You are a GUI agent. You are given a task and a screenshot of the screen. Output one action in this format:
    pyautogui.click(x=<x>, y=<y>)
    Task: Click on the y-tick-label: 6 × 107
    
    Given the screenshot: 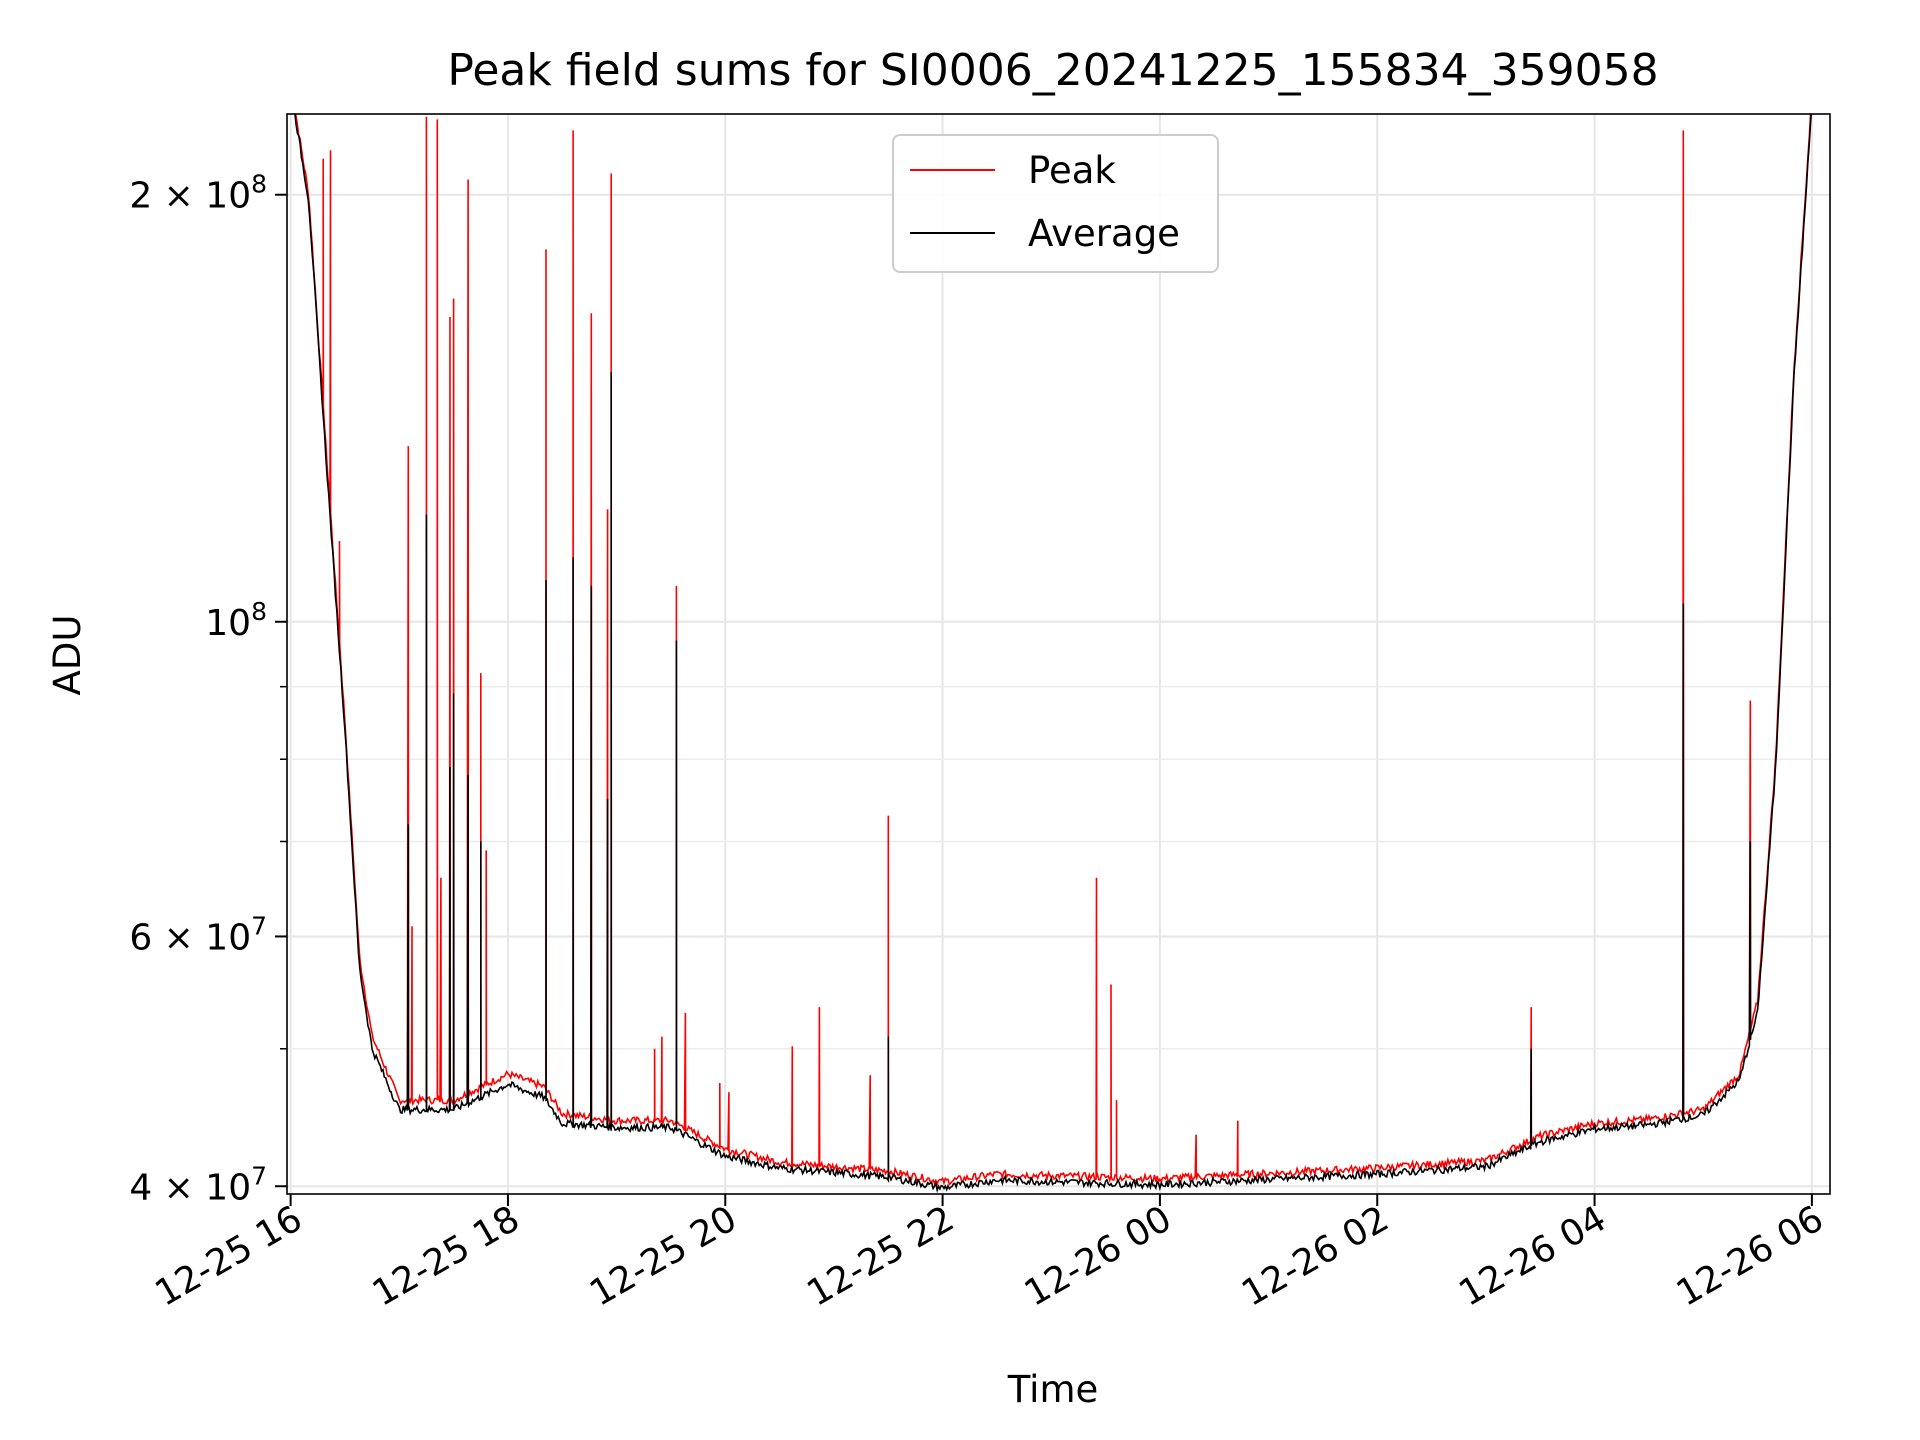 What is the action you would take?
    pyautogui.click(x=198, y=934)
    